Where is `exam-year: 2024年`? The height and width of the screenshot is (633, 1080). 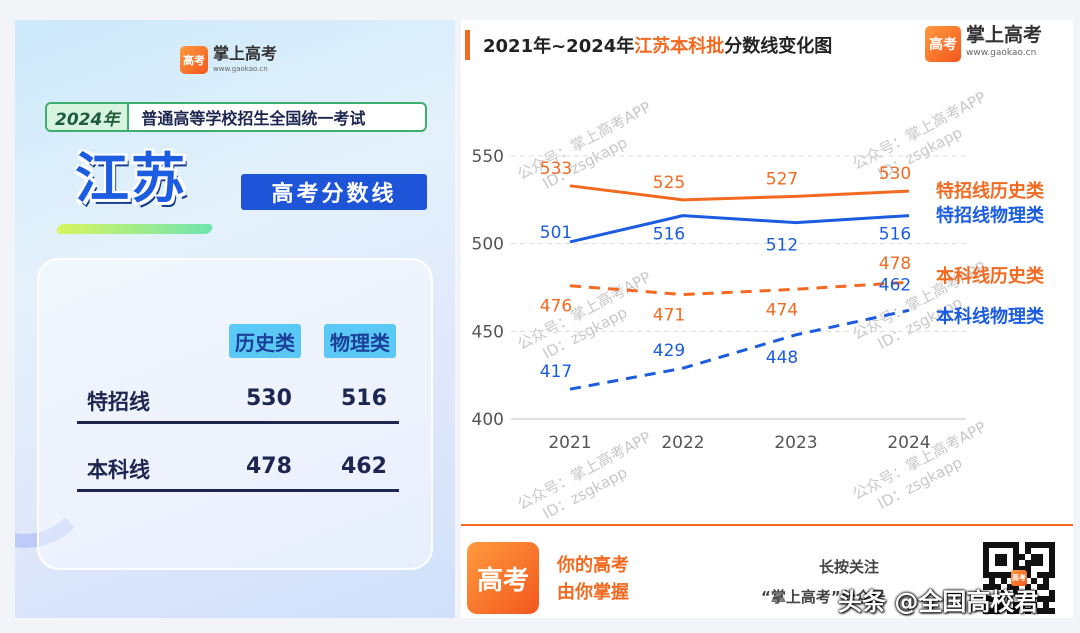
exam-year: 2024年 is located at coordinates (88, 117).